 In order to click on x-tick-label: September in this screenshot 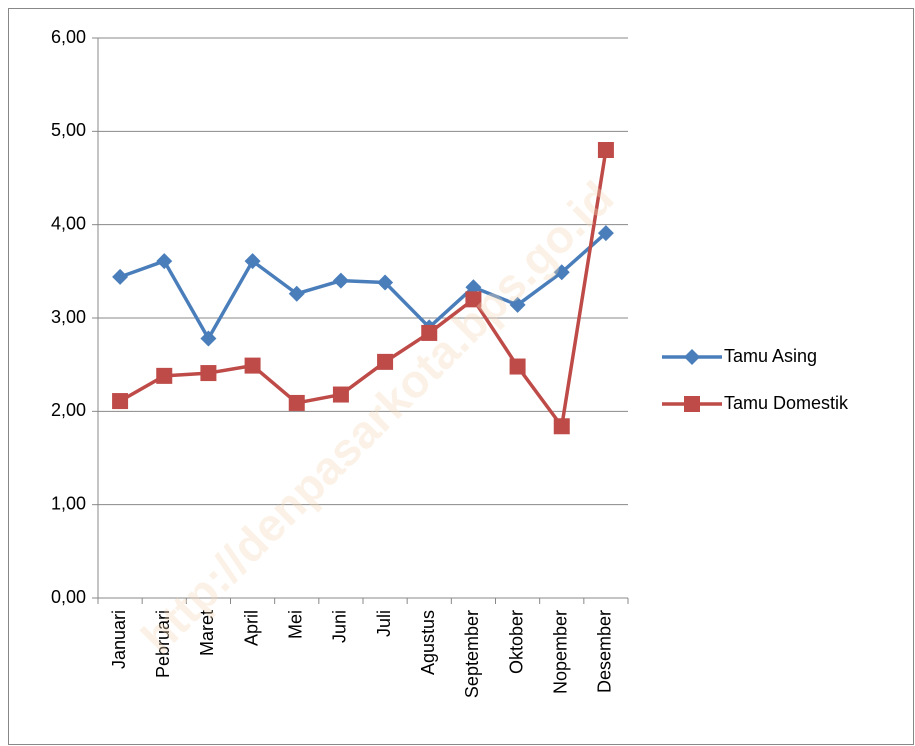, I will do `click(472, 654)`.